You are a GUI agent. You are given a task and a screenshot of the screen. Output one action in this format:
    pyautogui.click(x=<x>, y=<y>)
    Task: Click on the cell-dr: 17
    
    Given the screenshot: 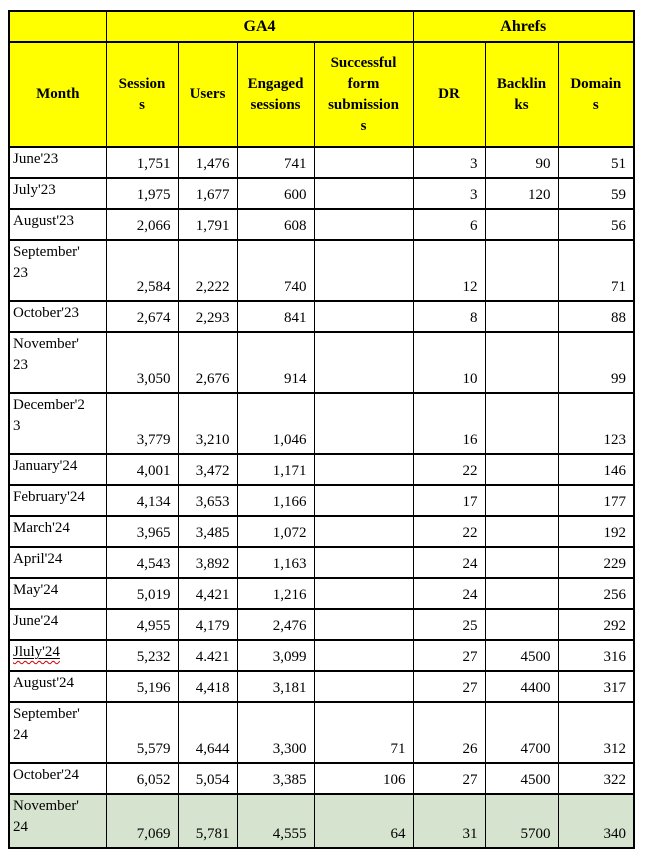 What is the action you would take?
    pyautogui.click(x=449, y=500)
    